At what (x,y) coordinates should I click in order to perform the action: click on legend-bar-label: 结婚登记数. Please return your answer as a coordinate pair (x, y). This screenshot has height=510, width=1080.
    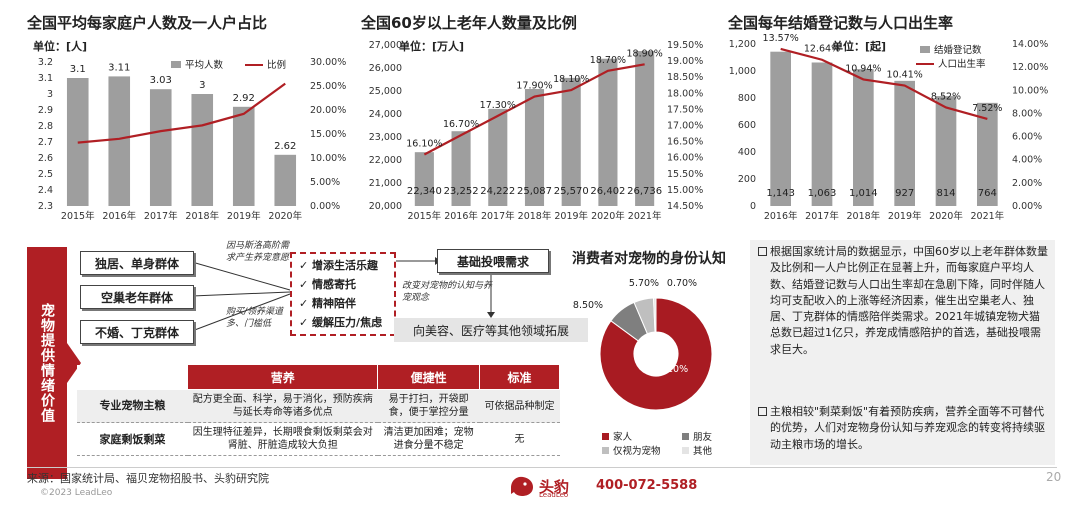
    Looking at the image, I should click on (958, 50).